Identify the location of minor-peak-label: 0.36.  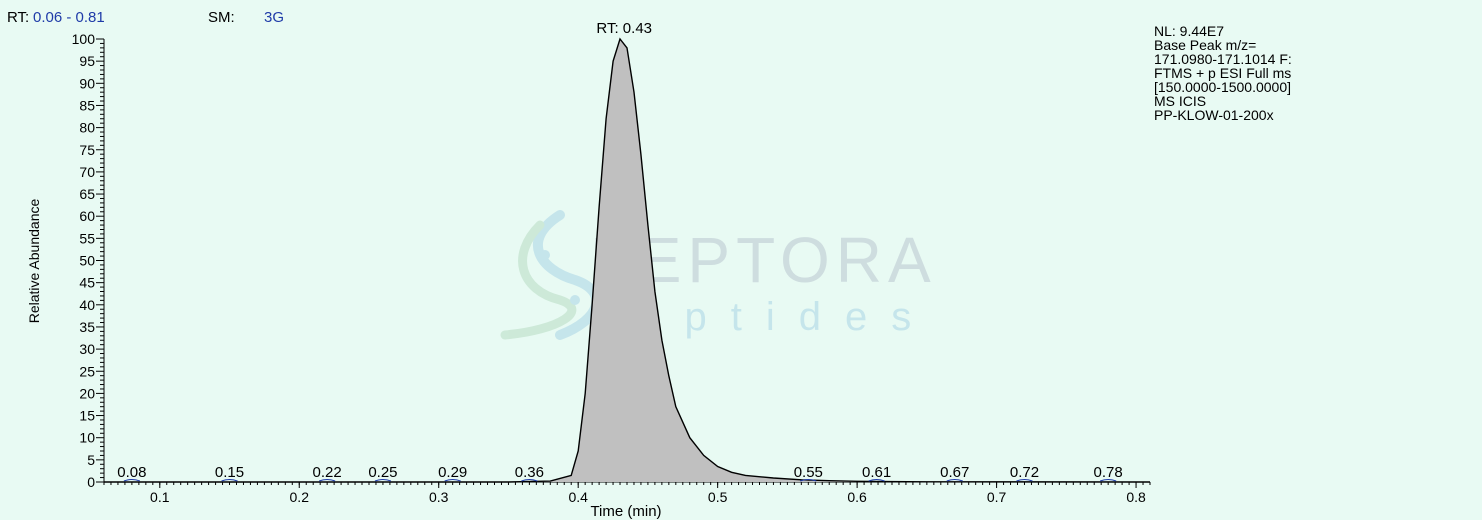
(529, 472).